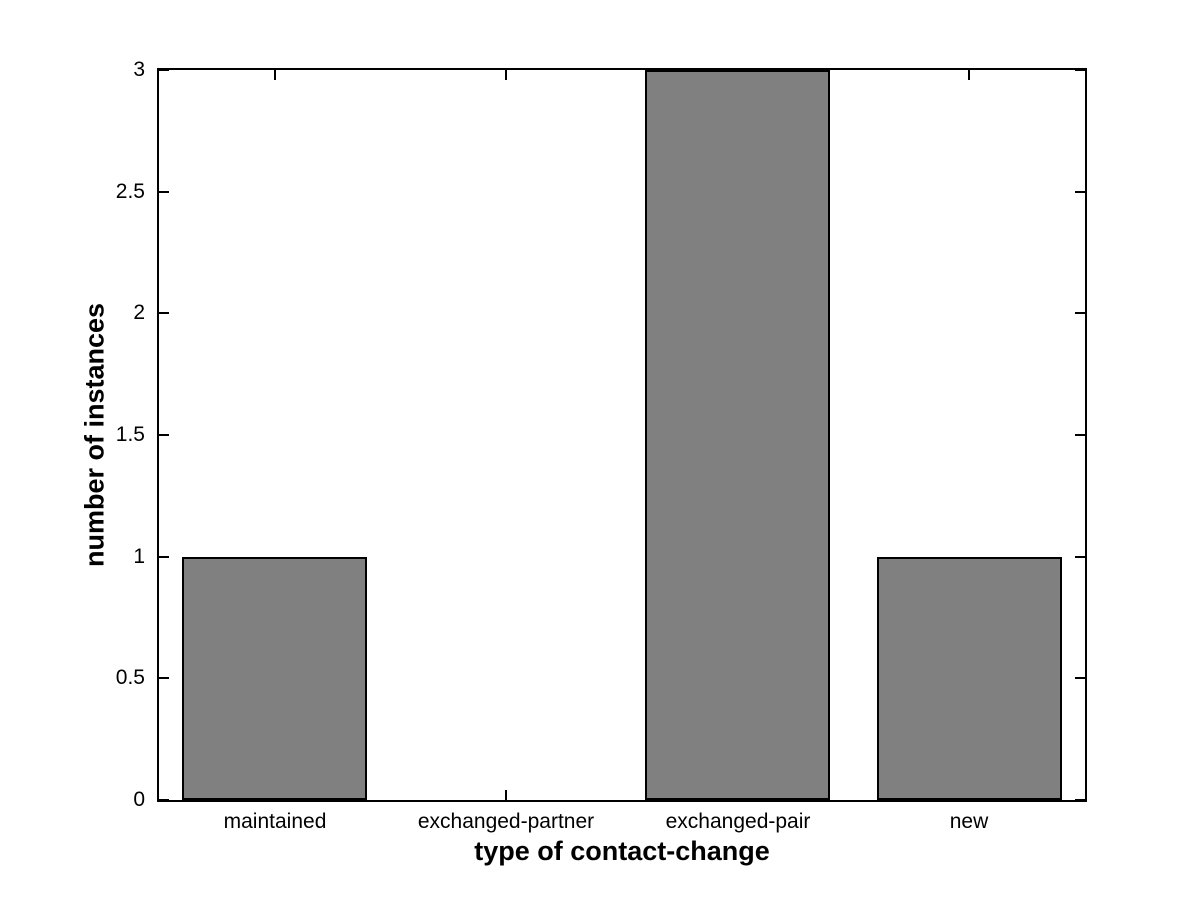 The width and height of the screenshot is (1201, 901). Describe the element at coordinates (130, 191) in the screenshot. I see `y-tick-label: 2.5` at that location.